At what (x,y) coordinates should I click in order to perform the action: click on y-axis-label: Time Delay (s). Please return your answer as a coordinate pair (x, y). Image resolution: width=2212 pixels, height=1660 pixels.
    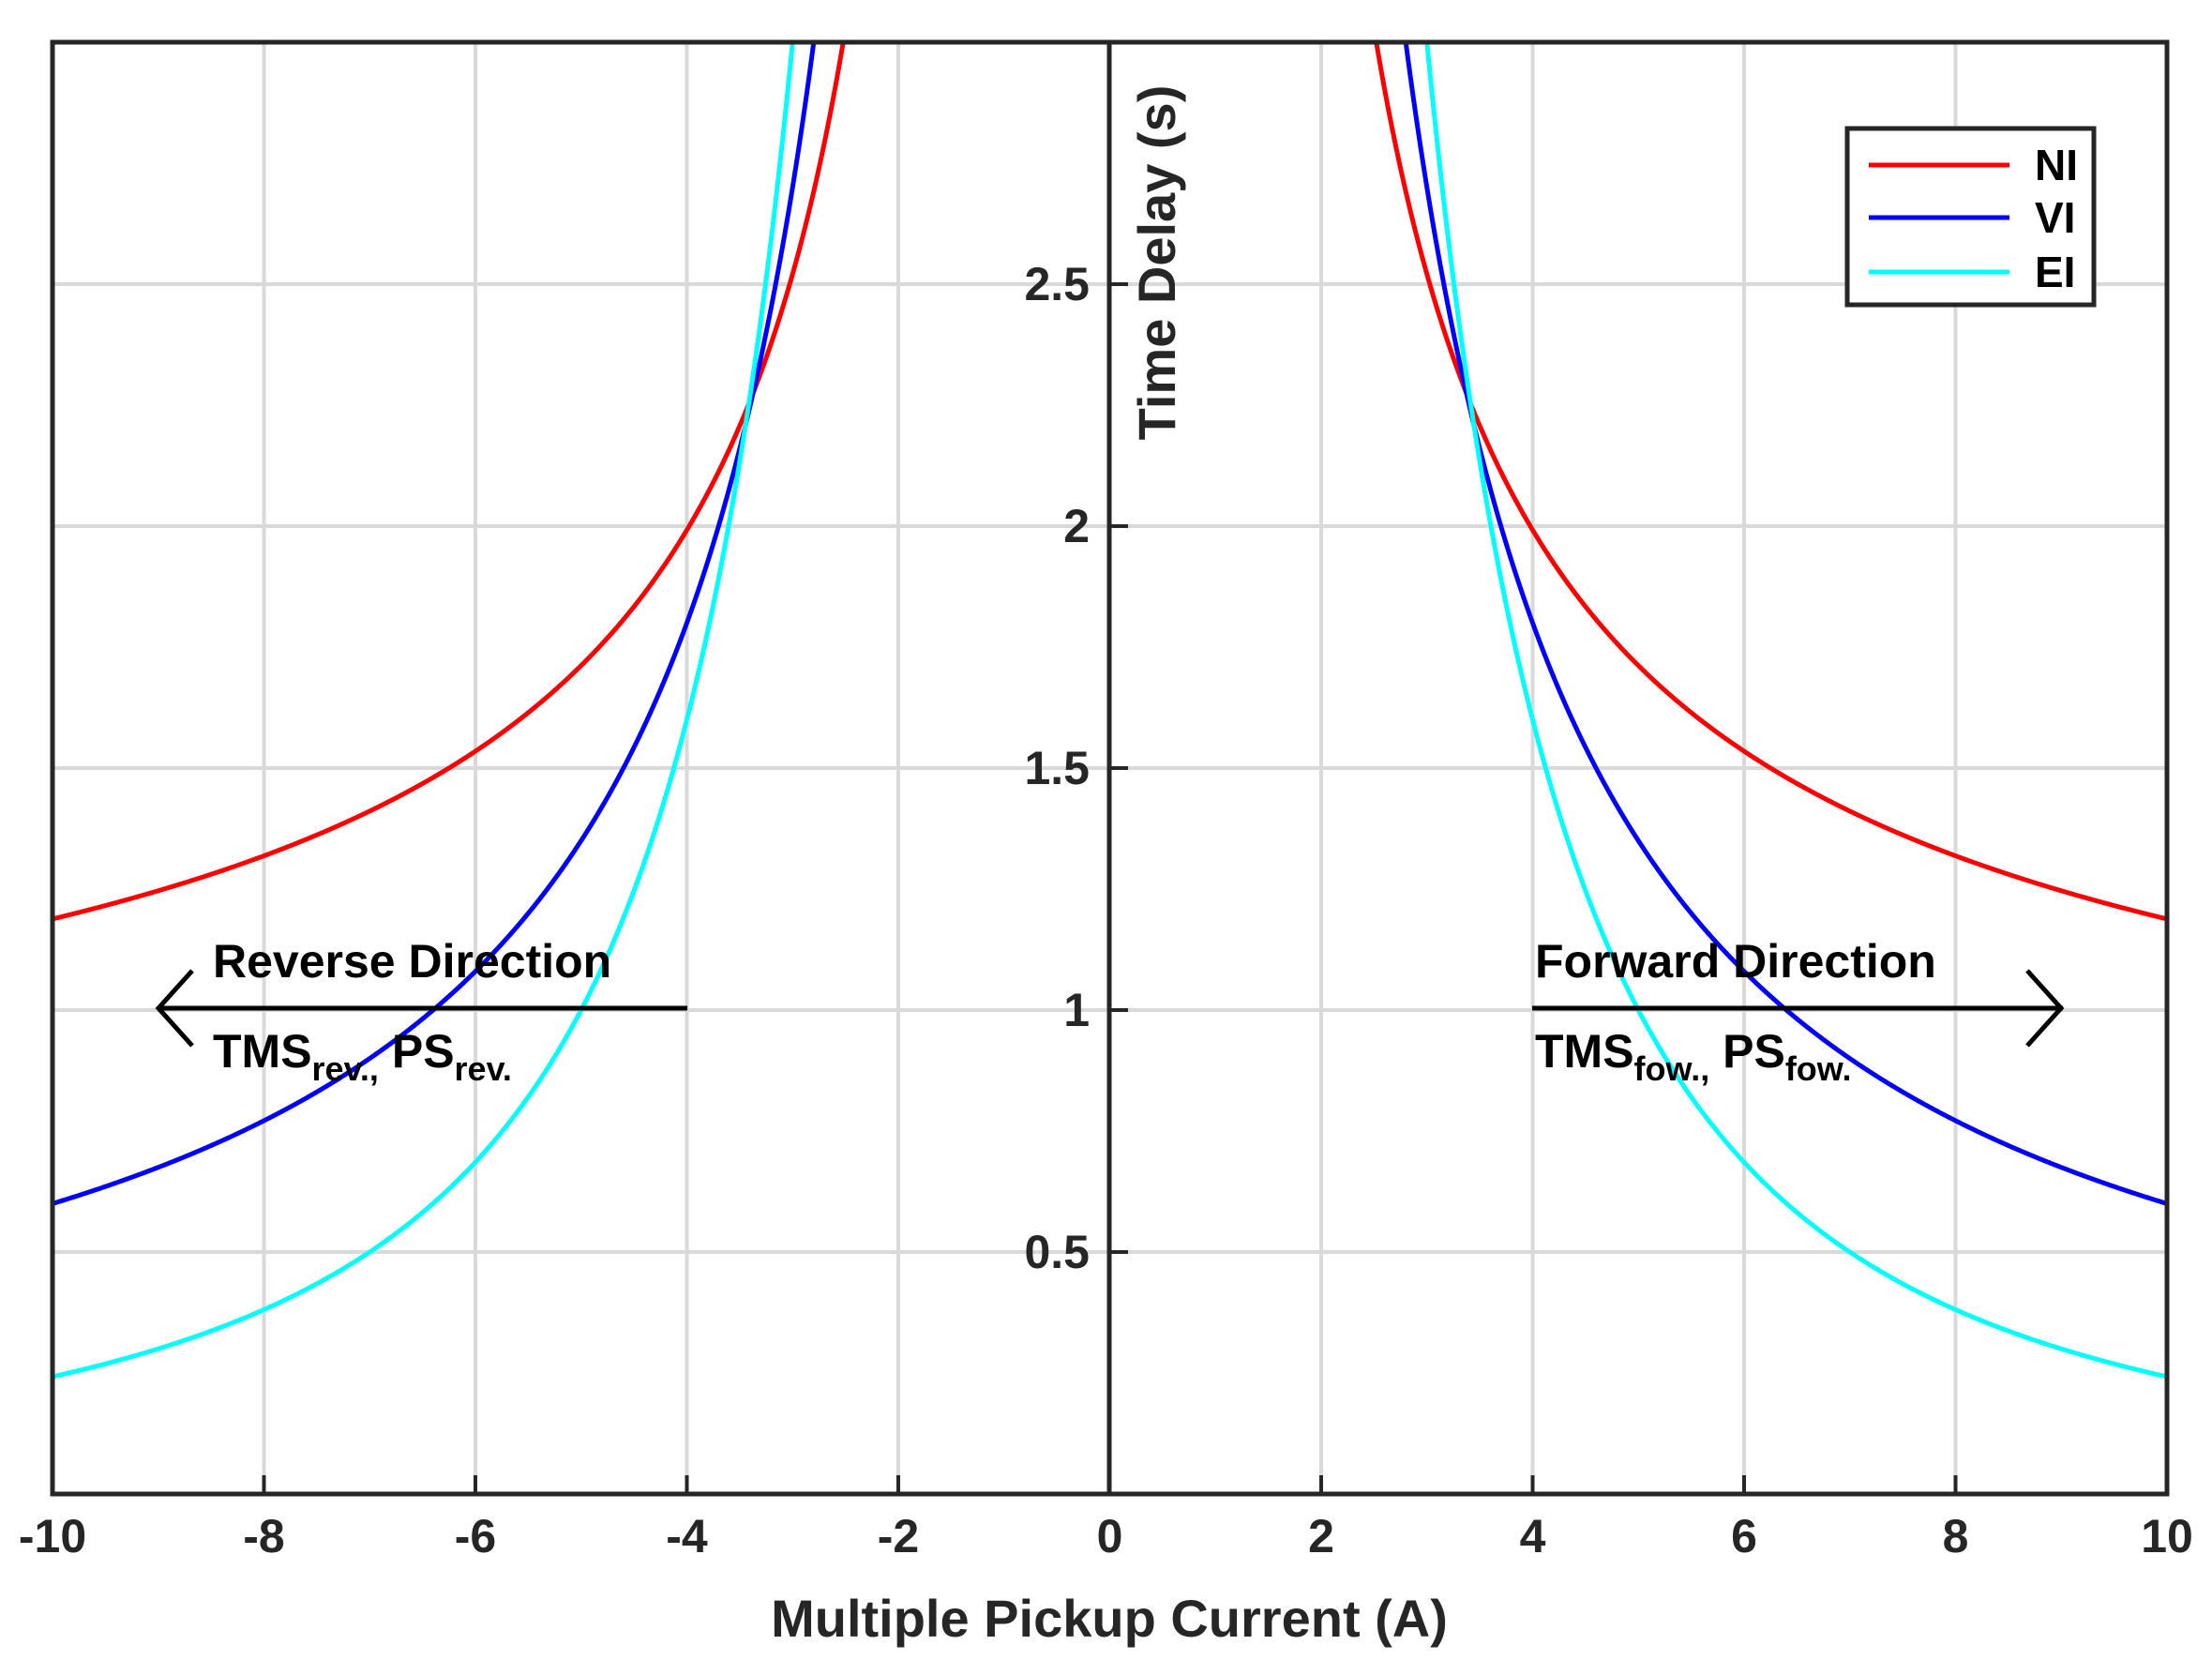
    Looking at the image, I should click on (1156, 263).